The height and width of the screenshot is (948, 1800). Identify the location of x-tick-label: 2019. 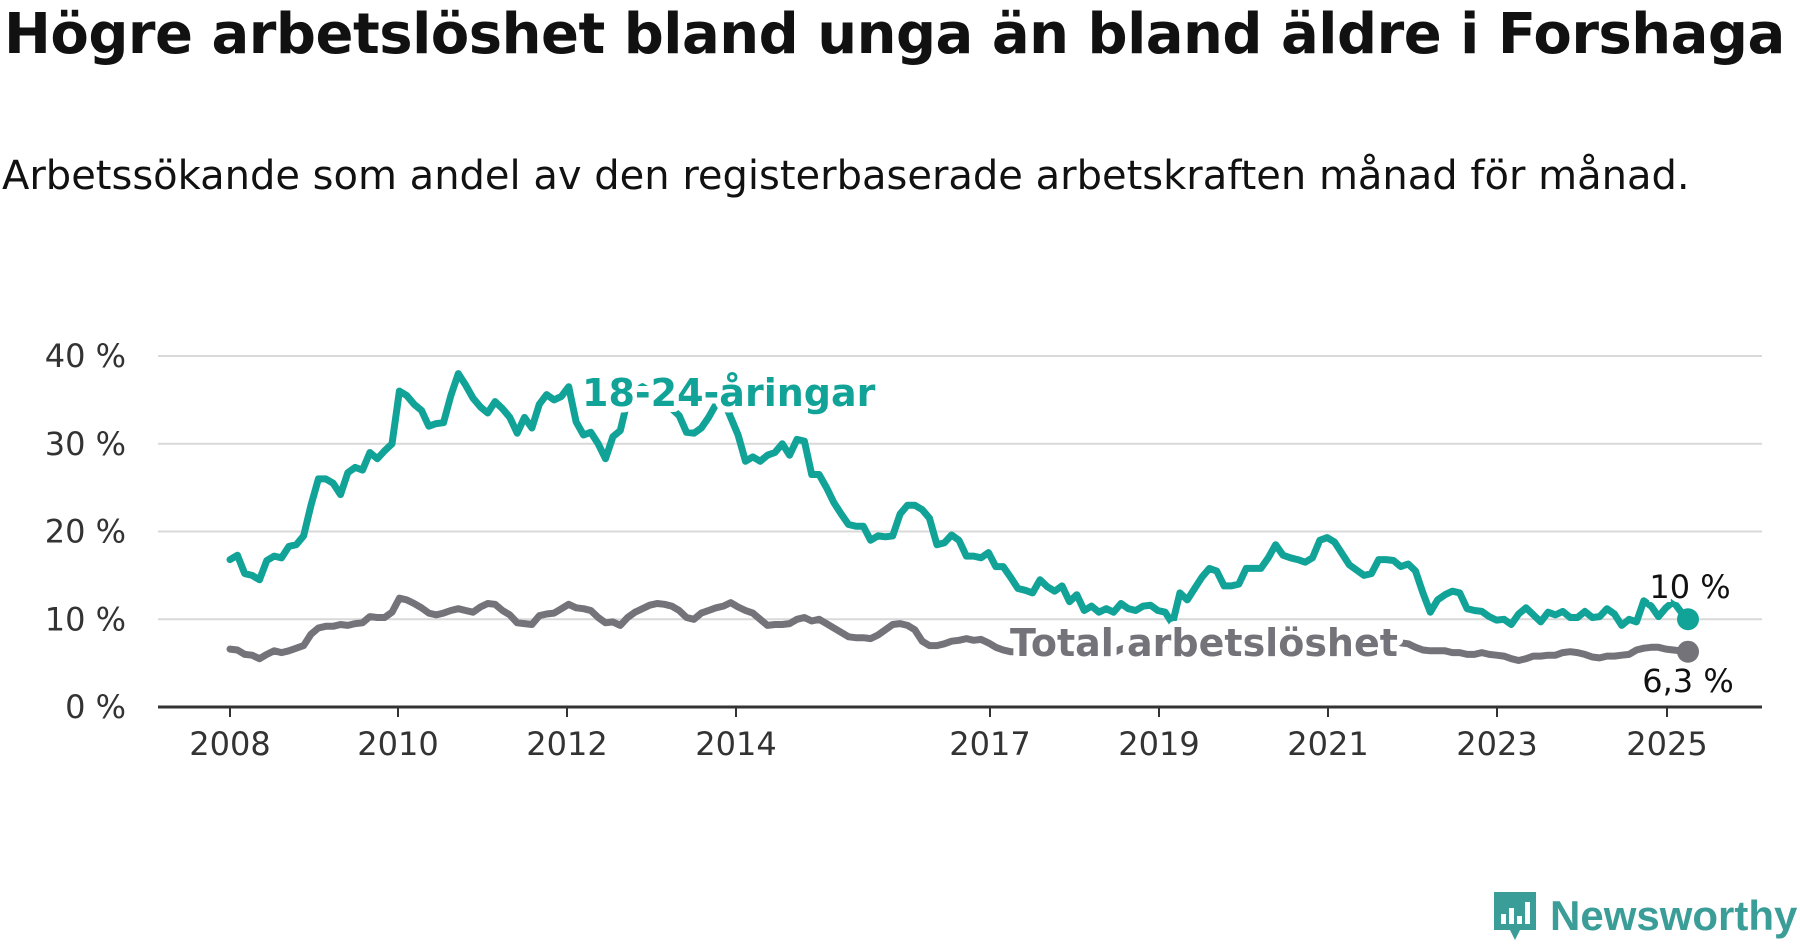
(1158, 744).